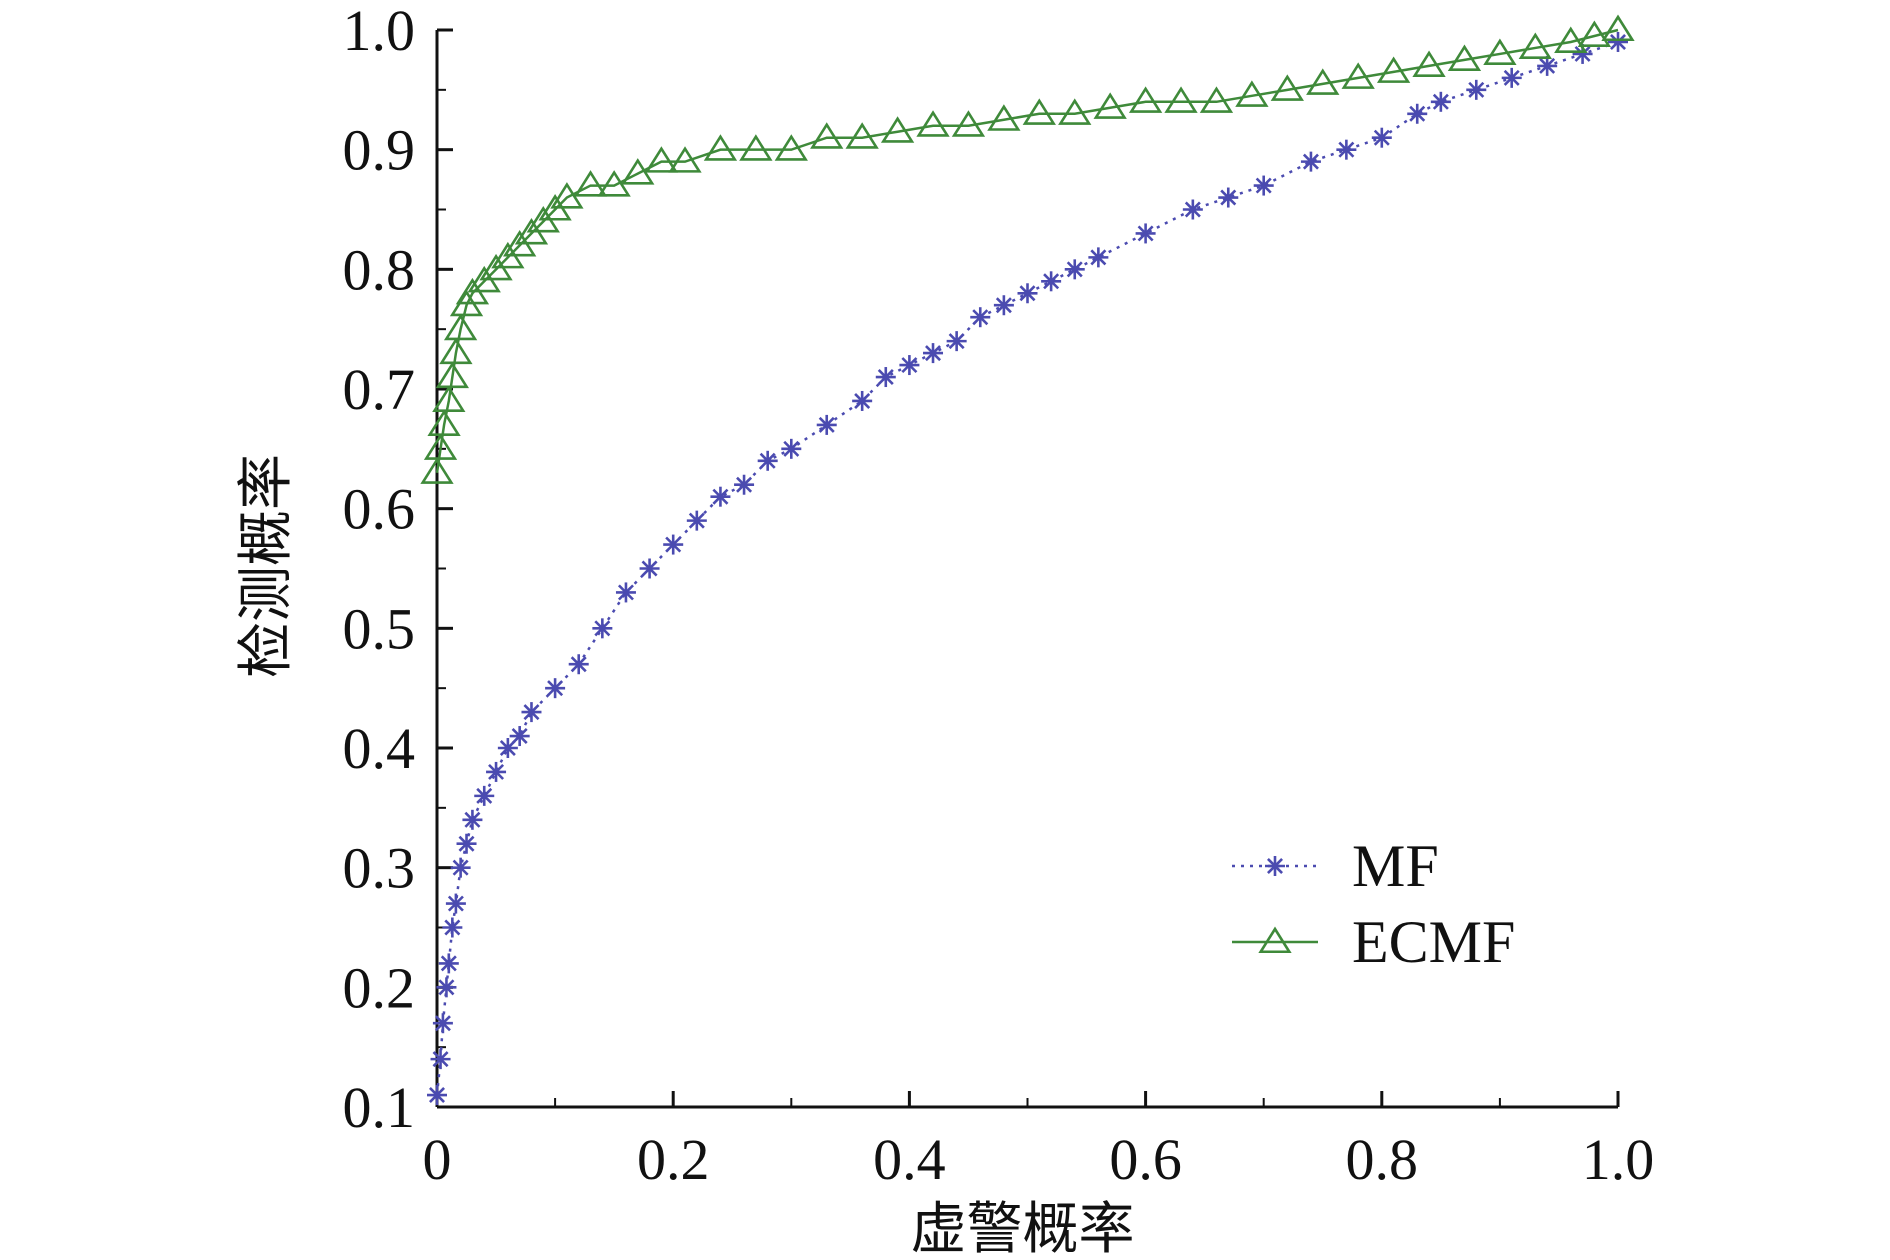 The width and height of the screenshot is (1890, 1260). Describe the element at coordinates (379, 748) in the screenshot. I see `y-tick-label: 0.4` at that location.